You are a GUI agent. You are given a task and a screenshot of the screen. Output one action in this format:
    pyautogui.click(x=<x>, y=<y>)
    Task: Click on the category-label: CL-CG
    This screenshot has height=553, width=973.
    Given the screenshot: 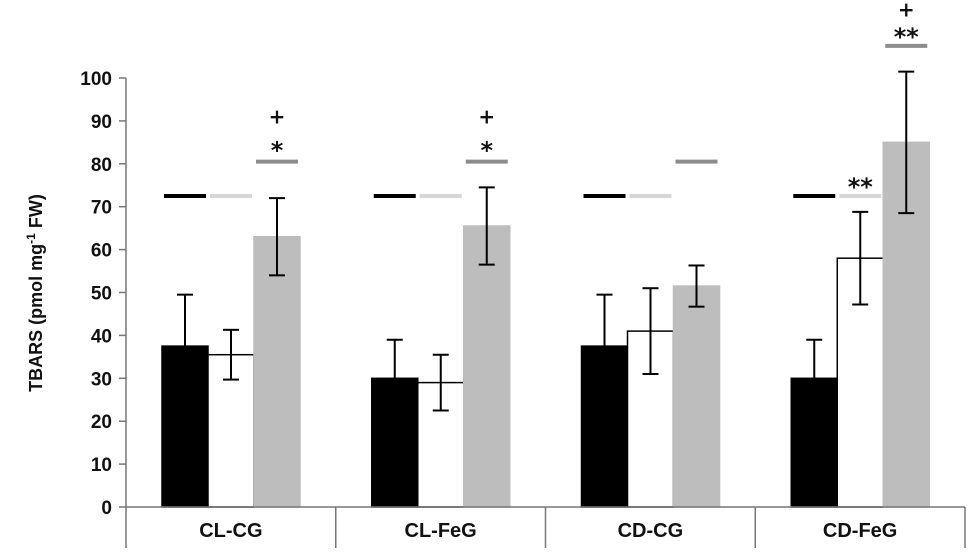 What is the action you would take?
    pyautogui.click(x=230, y=531)
    